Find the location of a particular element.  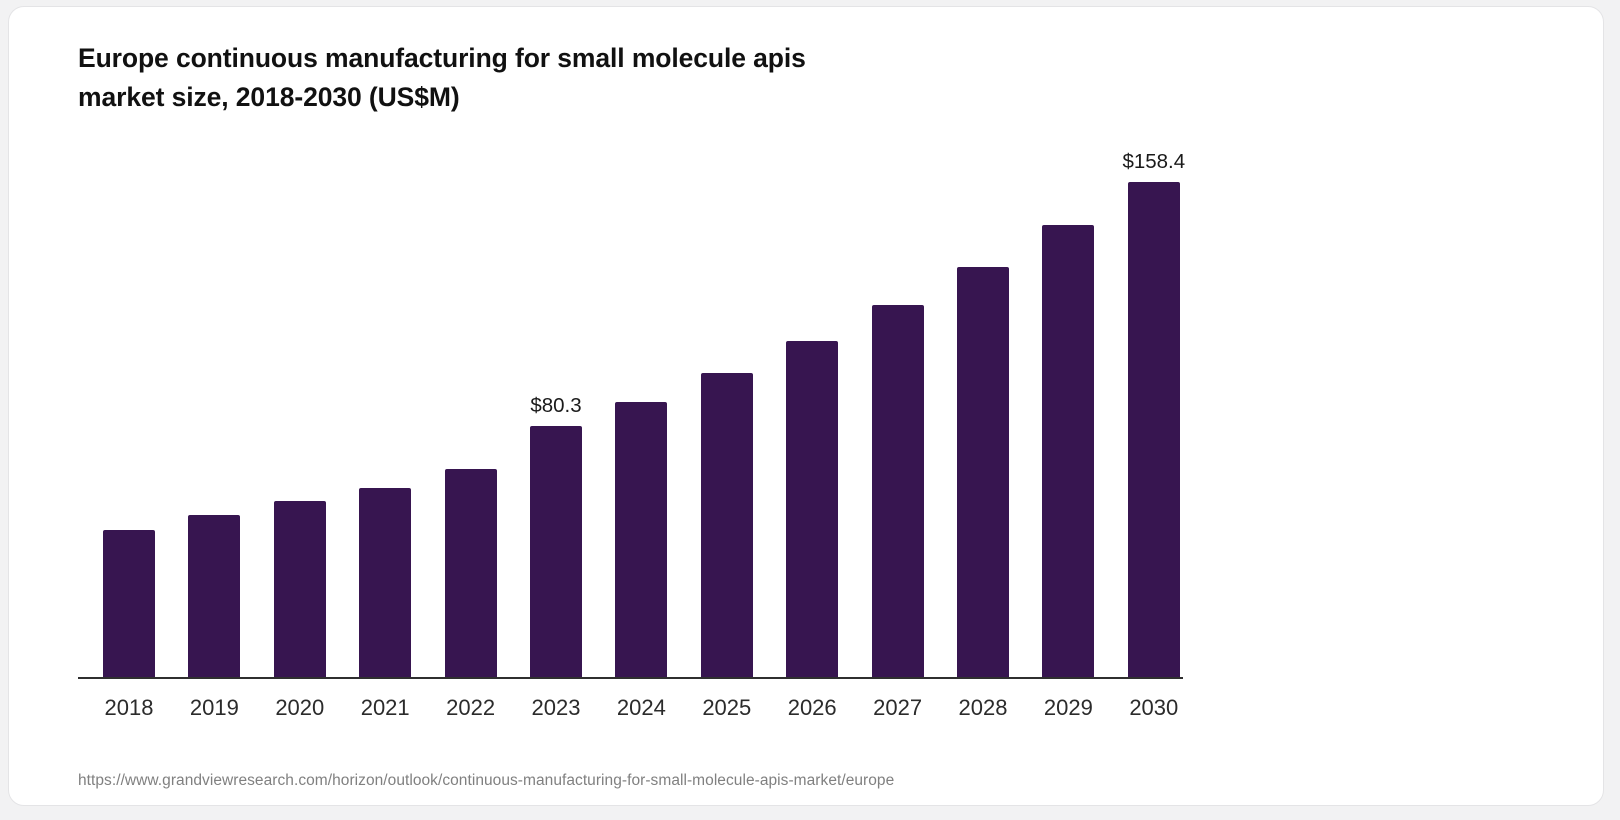

x-axis-line is located at coordinates (630, 678).